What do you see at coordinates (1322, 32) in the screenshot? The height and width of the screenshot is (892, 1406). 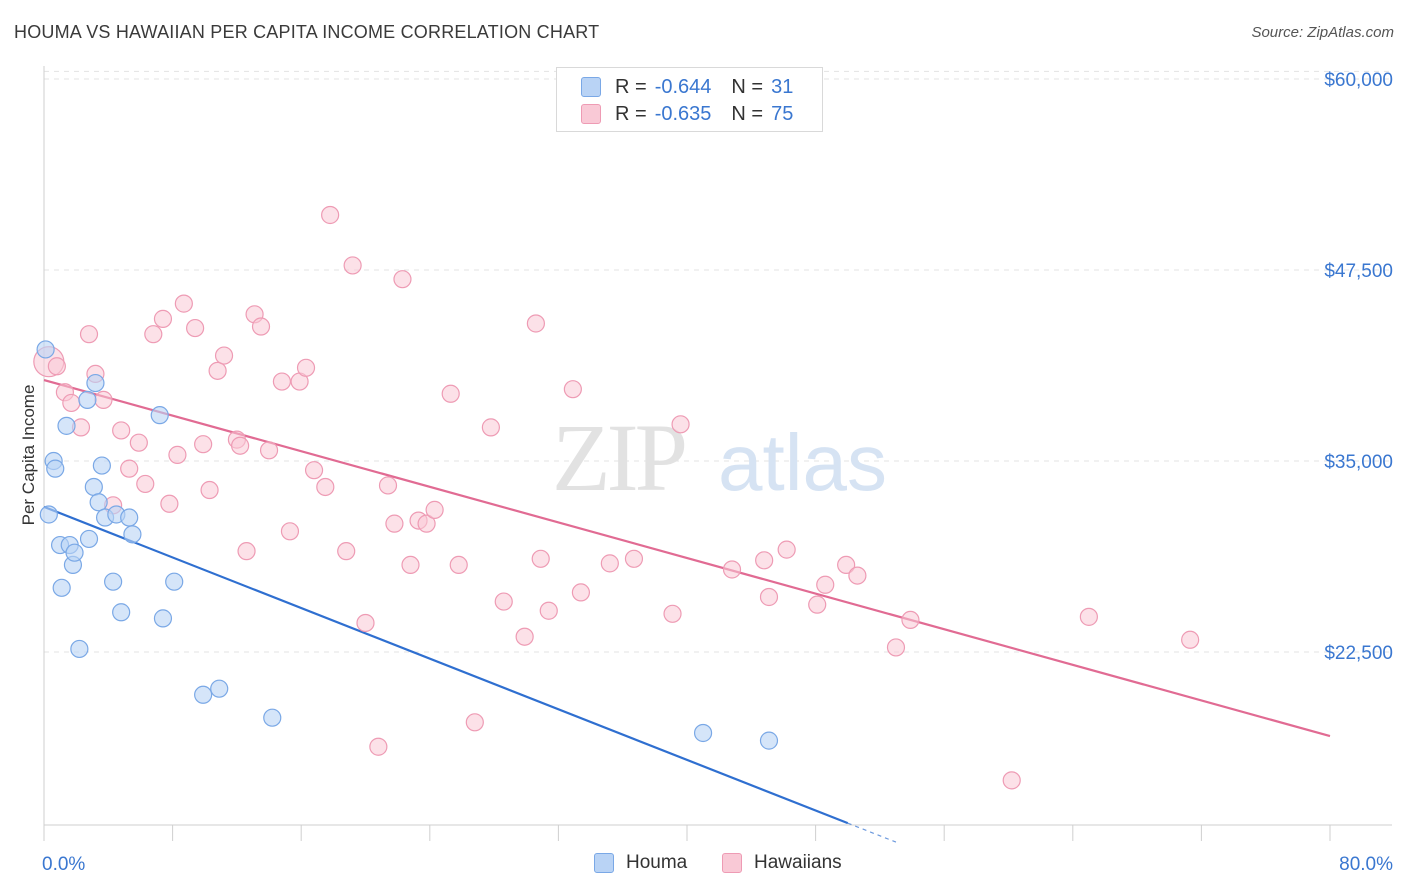 I see `source-label: Source: ZipAtlas.com` at bounding box center [1322, 32].